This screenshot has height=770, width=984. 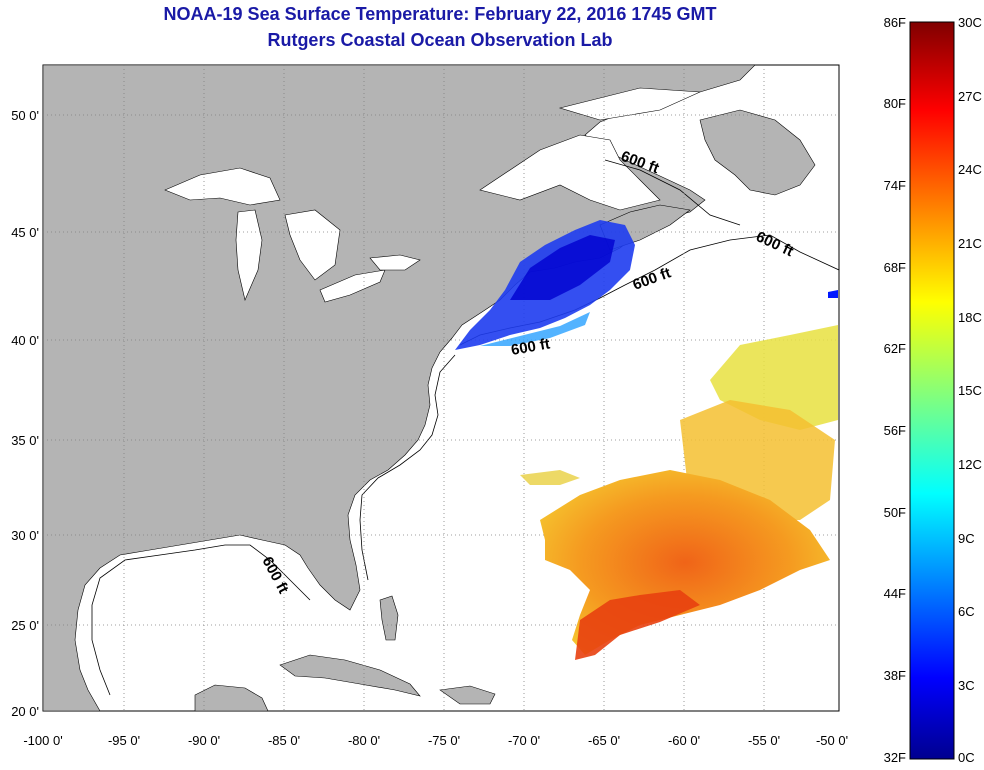 I want to click on colorbar-c-label: 0C, so click(x=966, y=757).